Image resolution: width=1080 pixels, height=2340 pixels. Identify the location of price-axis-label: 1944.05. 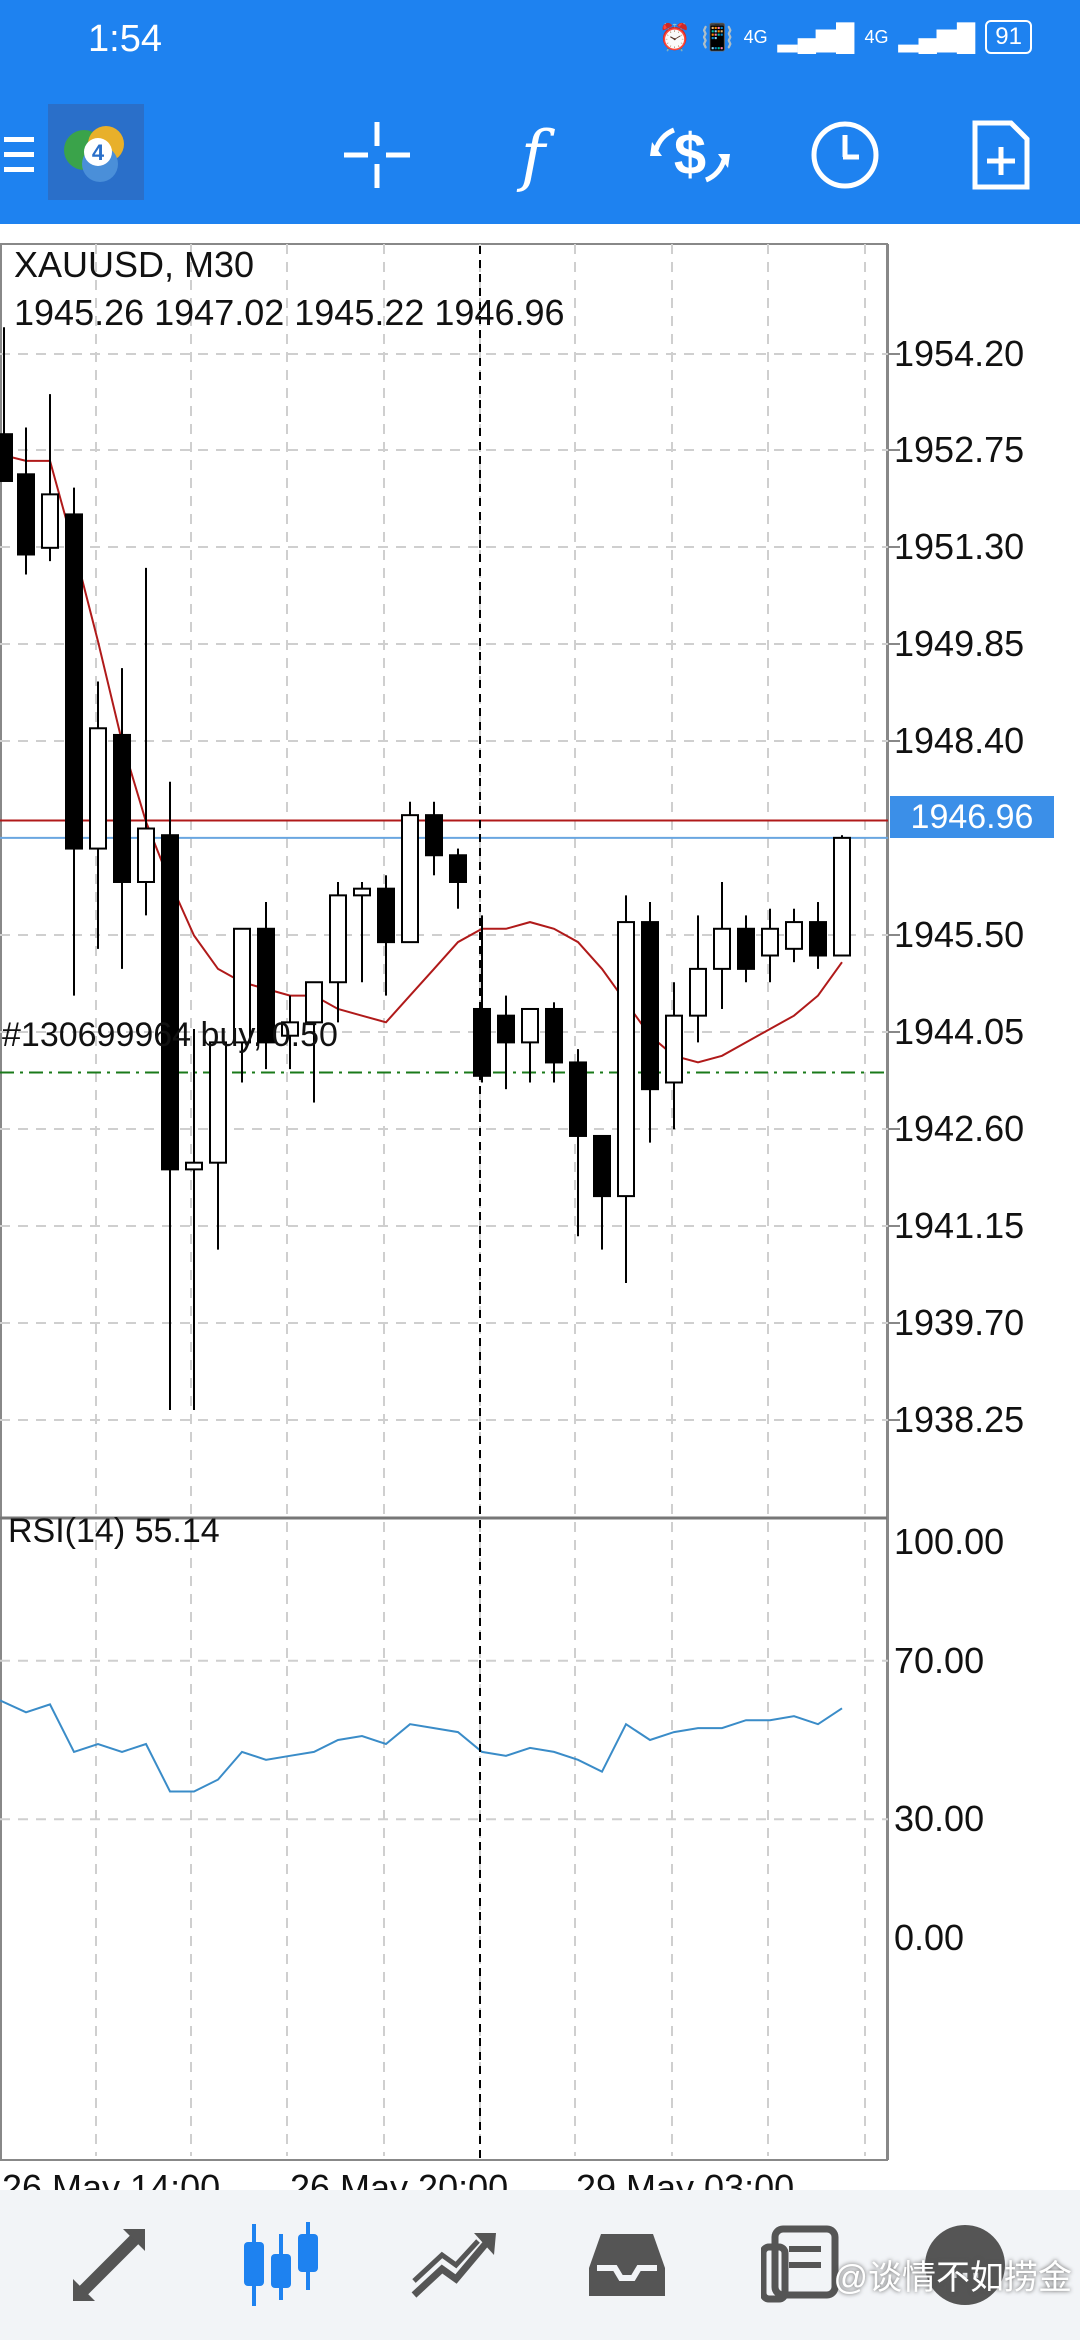
(959, 1031).